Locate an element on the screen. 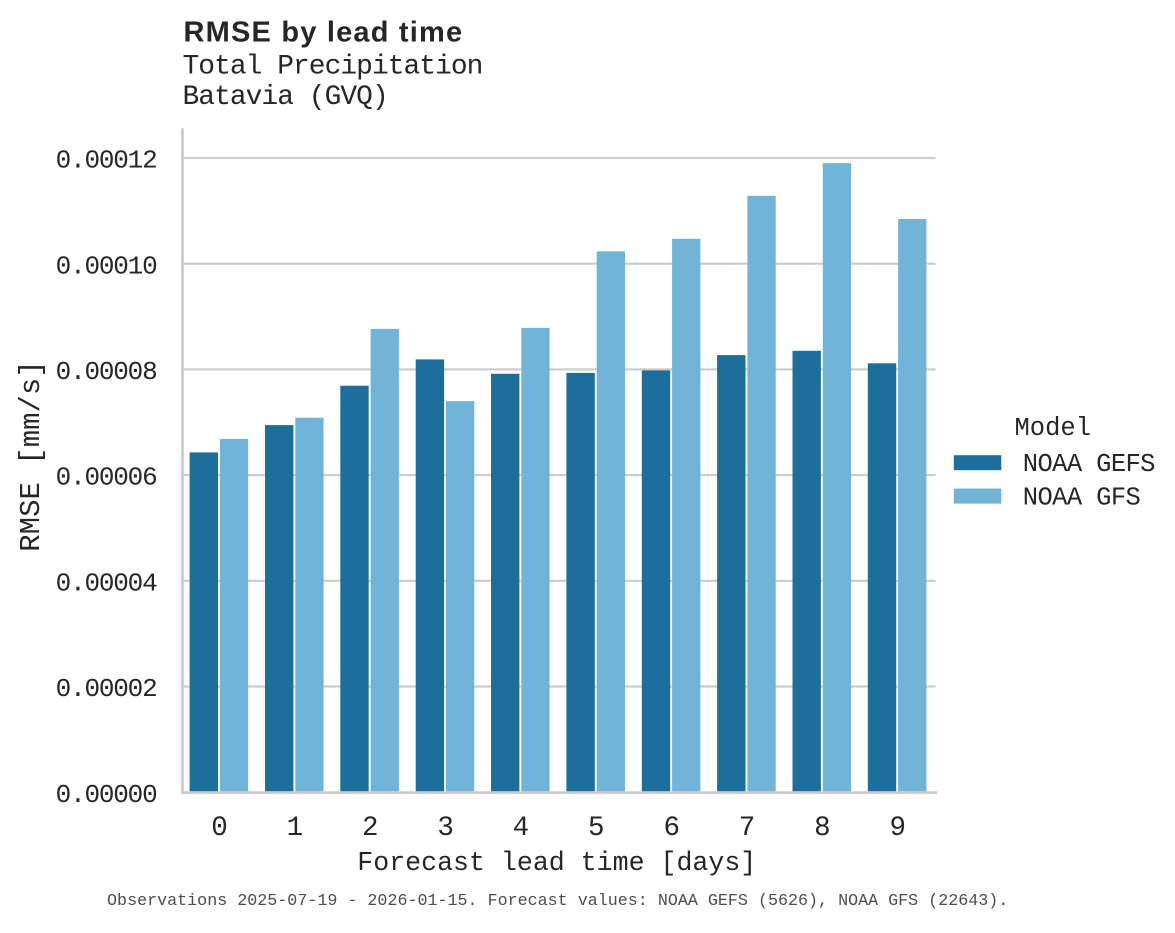 This screenshot has width=1175, height=933. svg-text: 3 is located at coordinates (445, 828).